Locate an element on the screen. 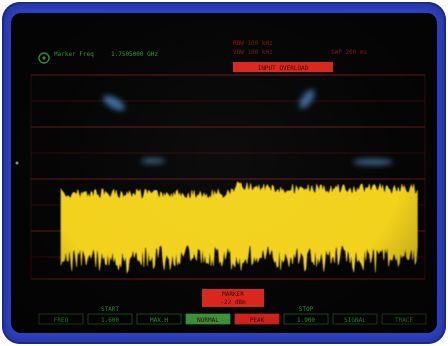 This screenshot has height=346, width=448. softkey-label: TRACE is located at coordinates (404, 320).